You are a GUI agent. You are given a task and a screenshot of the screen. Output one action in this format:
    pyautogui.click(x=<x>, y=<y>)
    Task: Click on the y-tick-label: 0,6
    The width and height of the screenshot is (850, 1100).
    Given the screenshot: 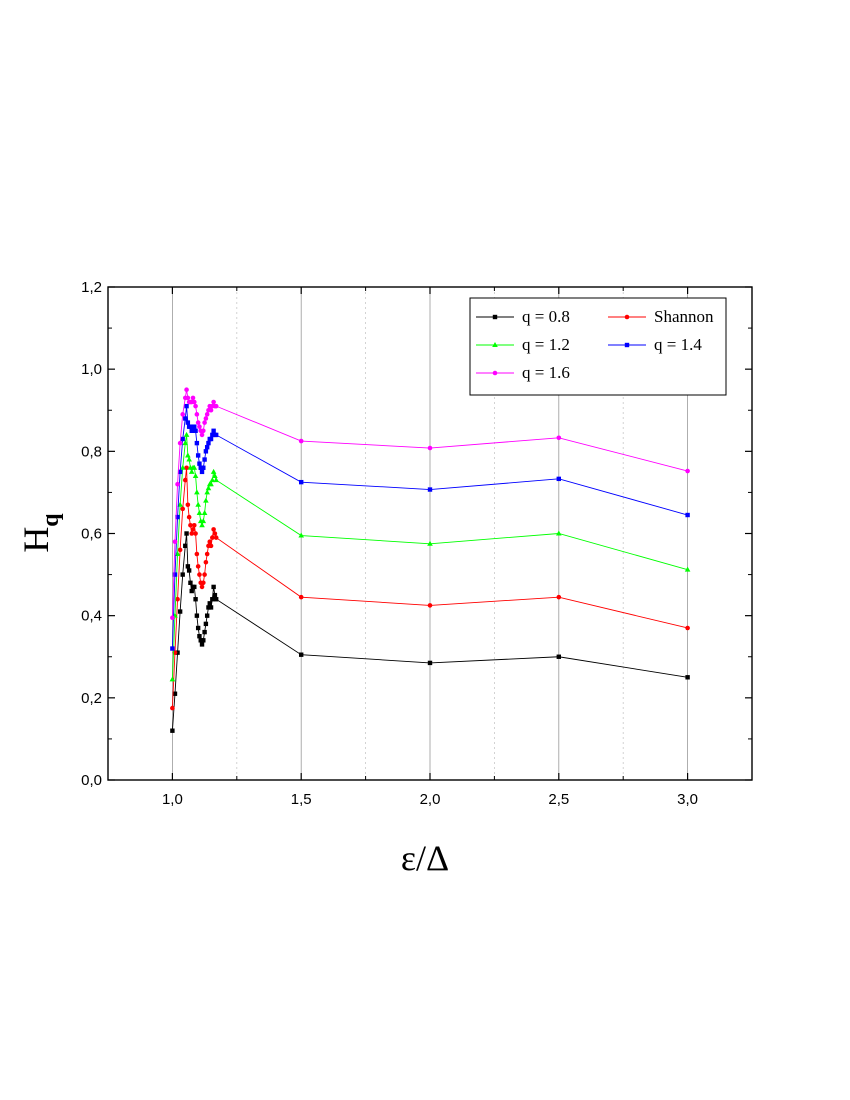 What is the action you would take?
    pyautogui.click(x=91, y=534)
    